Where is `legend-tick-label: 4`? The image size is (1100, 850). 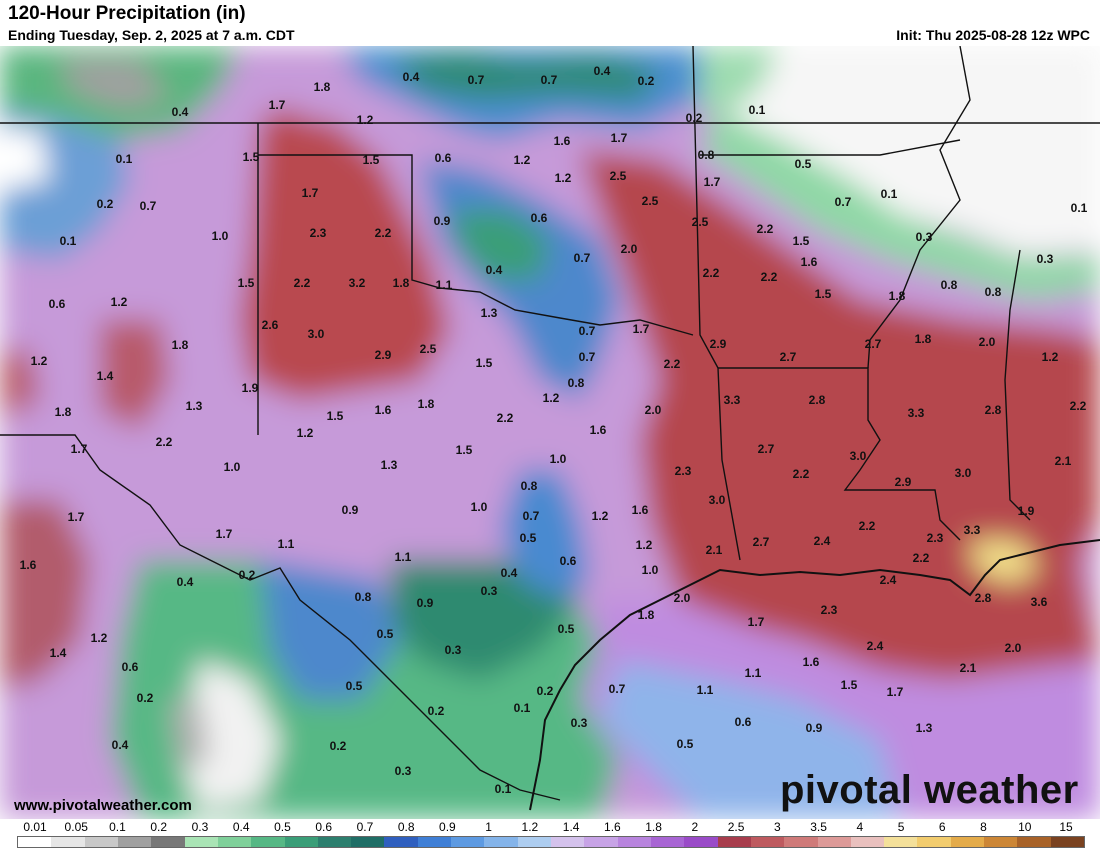 legend-tick-label: 4 is located at coordinates (860, 827).